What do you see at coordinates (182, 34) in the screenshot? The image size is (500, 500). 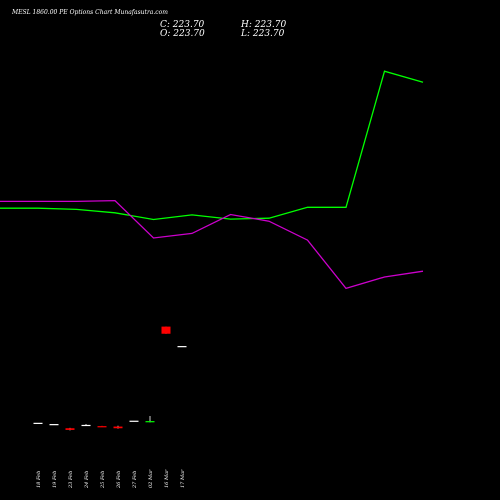 I see `open-value: O: 223.70` at bounding box center [182, 34].